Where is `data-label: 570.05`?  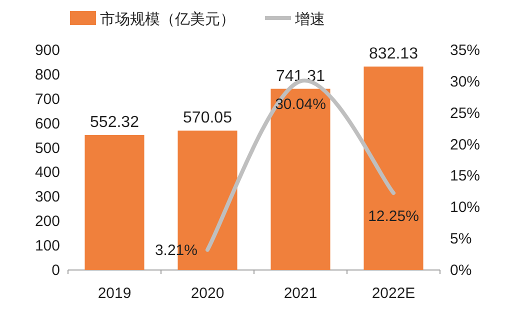
data-label: 570.05 is located at coordinates (207, 118).